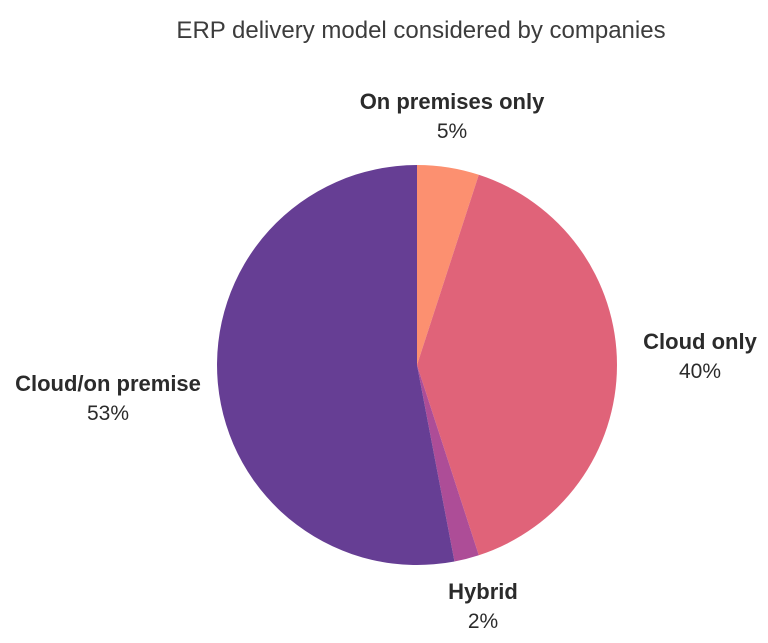  I want to click on callout-hybrid: Hybrid 2%, so click(483, 604).